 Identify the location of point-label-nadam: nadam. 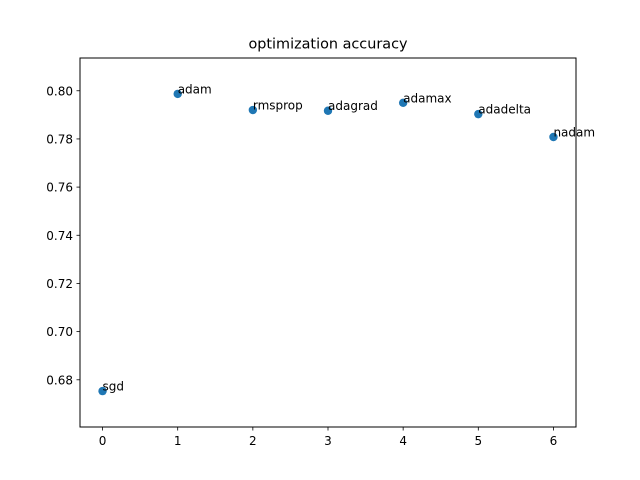
(574, 133).